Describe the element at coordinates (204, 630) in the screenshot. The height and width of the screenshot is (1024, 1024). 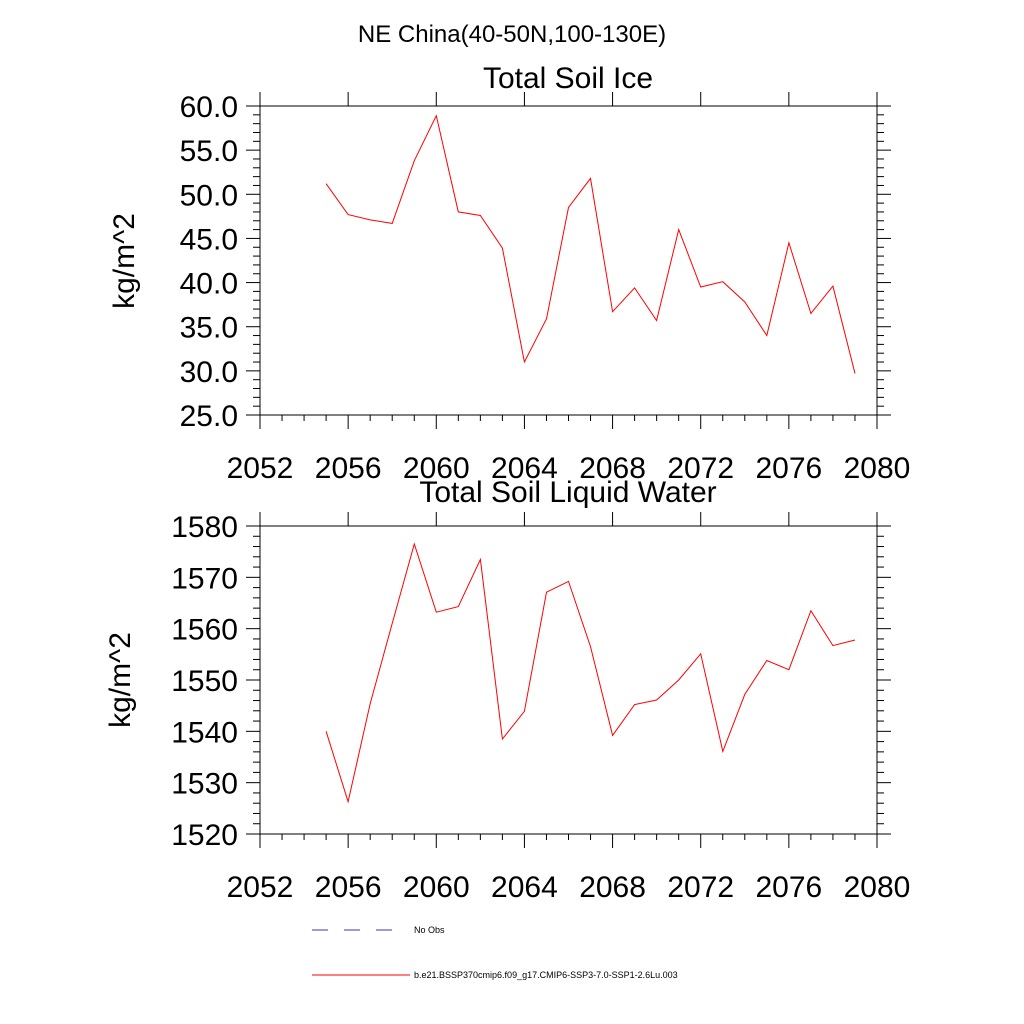
I see `y-tick-label: 1560` at that location.